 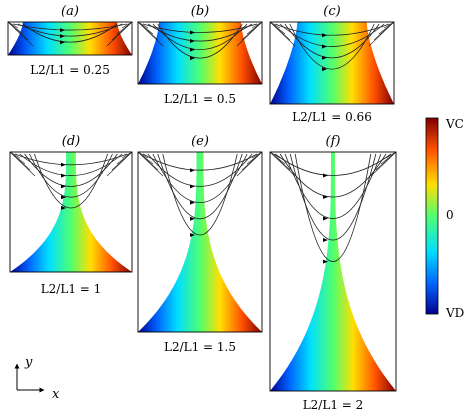 I want to click on panel-label: (c), so click(x=331, y=11).